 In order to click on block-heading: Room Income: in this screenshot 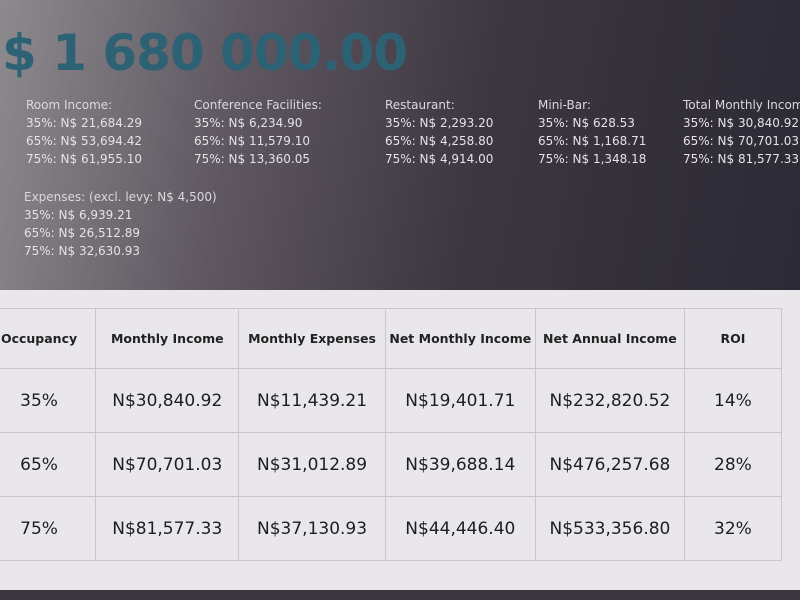, I will do `click(69, 105)`.